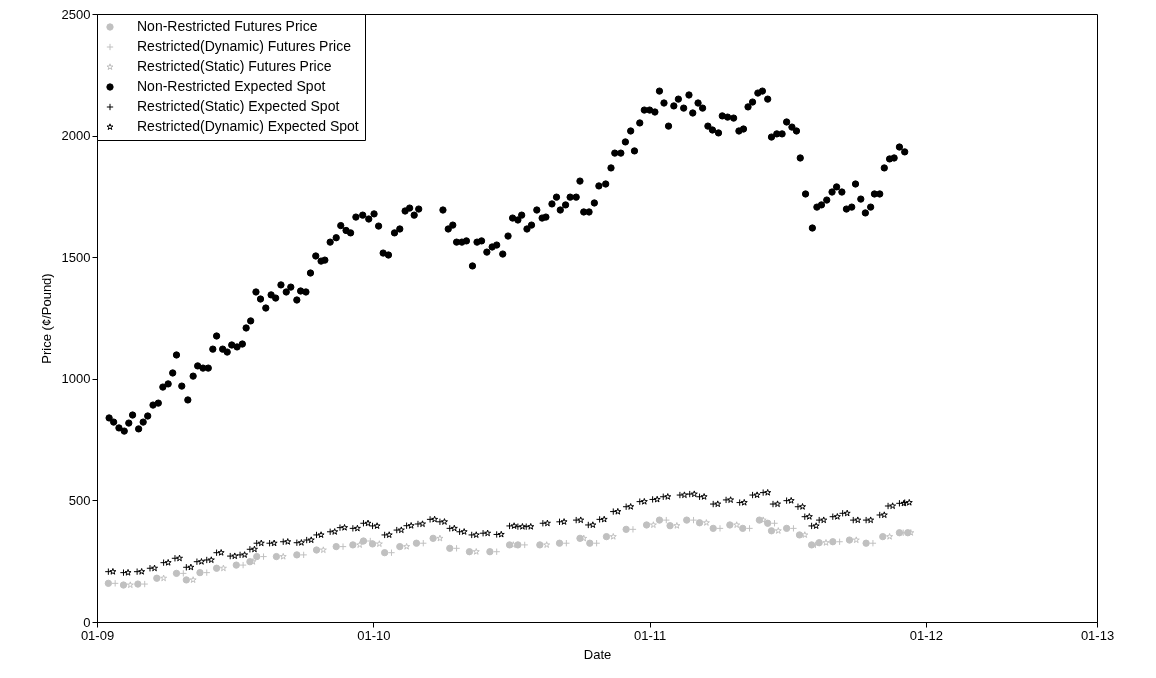 The image size is (1156, 678). Describe the element at coordinates (244, 46) in the screenshot. I see `legend-label: Restricted(Dynamic) Futures Price` at that location.